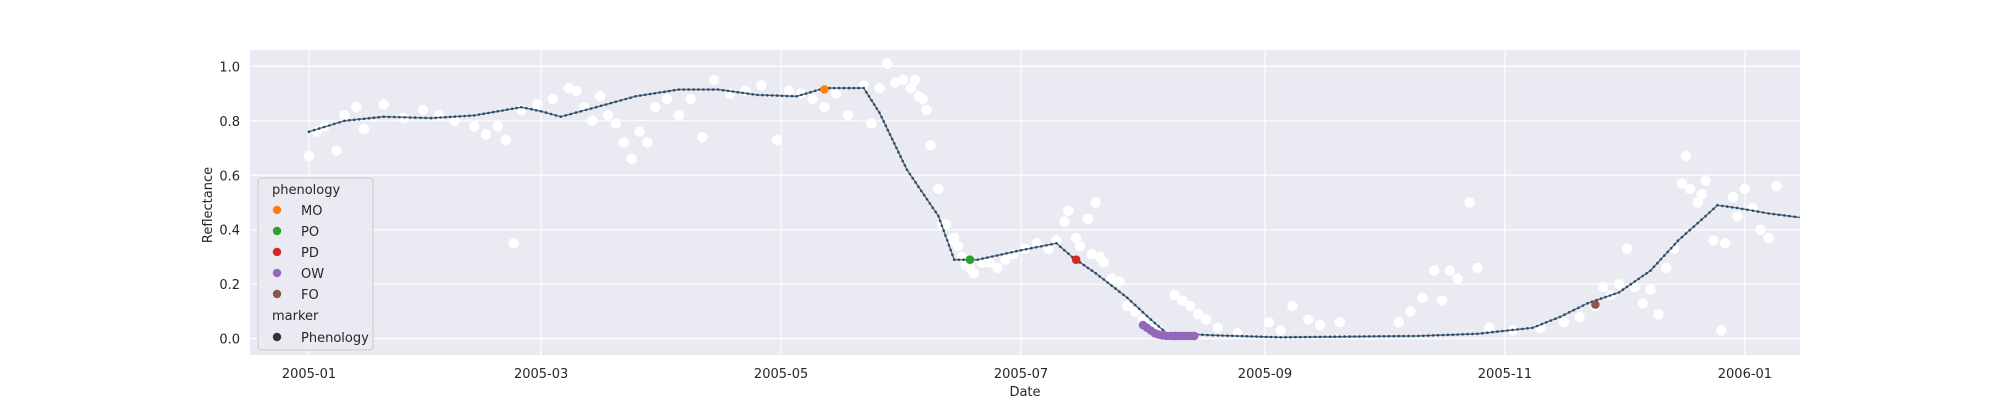  I want to click on legend-label-po: PO, so click(310, 232).